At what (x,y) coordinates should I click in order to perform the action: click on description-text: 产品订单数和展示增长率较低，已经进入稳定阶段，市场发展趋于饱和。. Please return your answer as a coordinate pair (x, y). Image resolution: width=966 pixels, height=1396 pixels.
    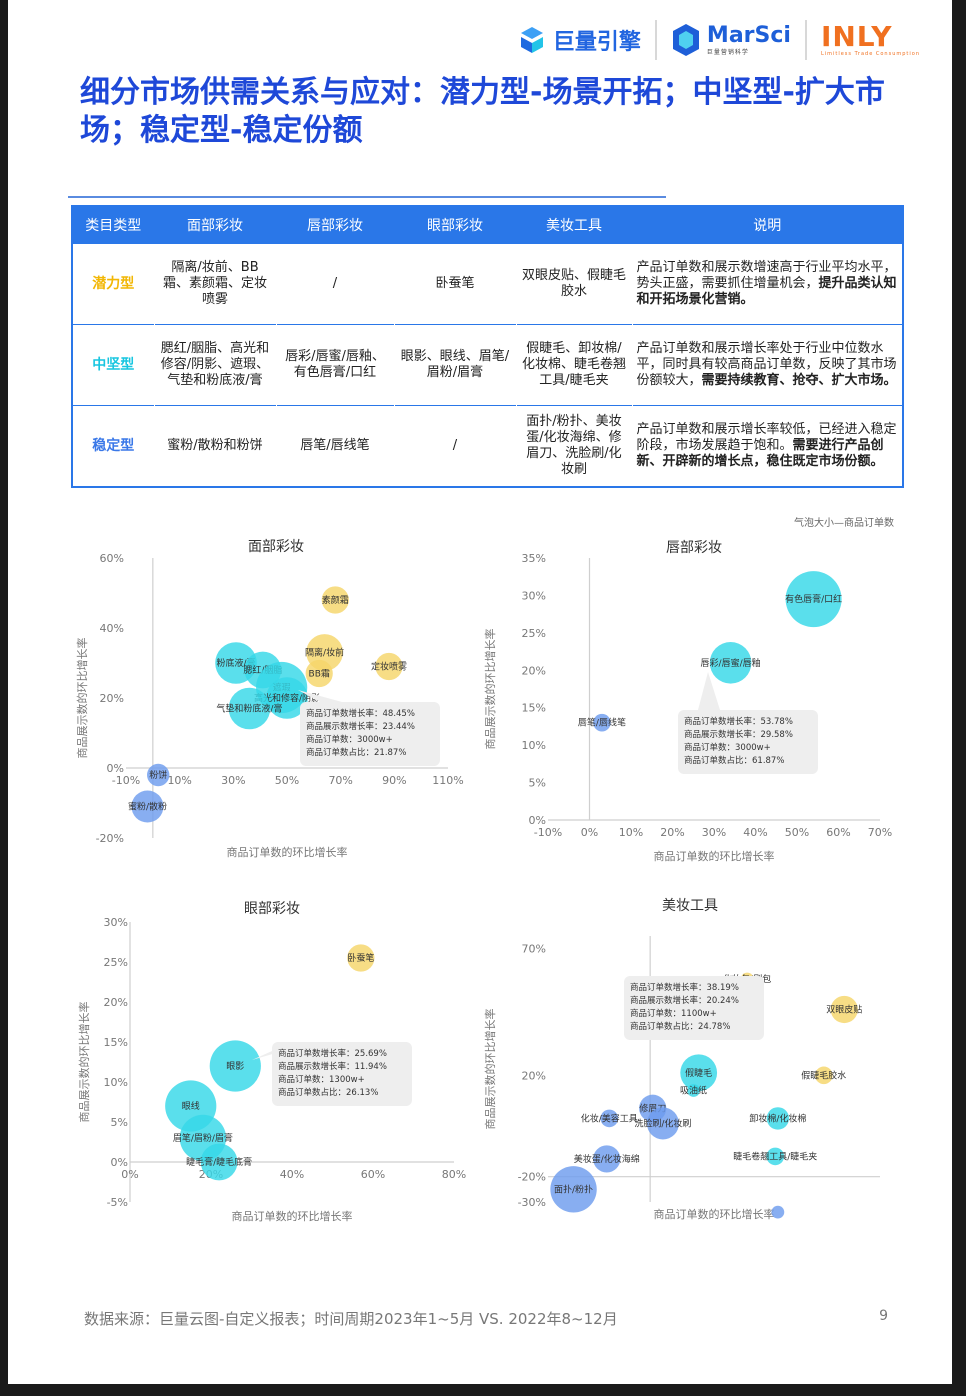
    Looking at the image, I should click on (766, 437).